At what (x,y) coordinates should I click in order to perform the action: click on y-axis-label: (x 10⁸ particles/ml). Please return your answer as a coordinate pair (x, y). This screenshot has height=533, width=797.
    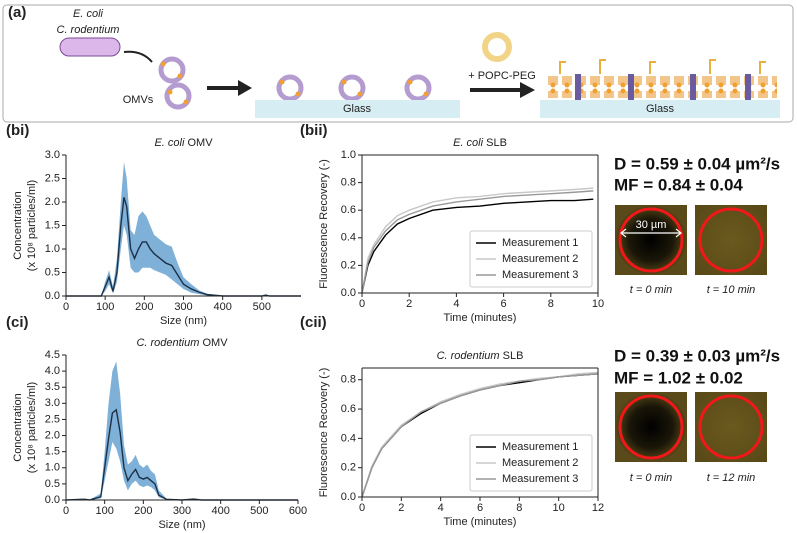
    Looking at the image, I should click on (32, 427).